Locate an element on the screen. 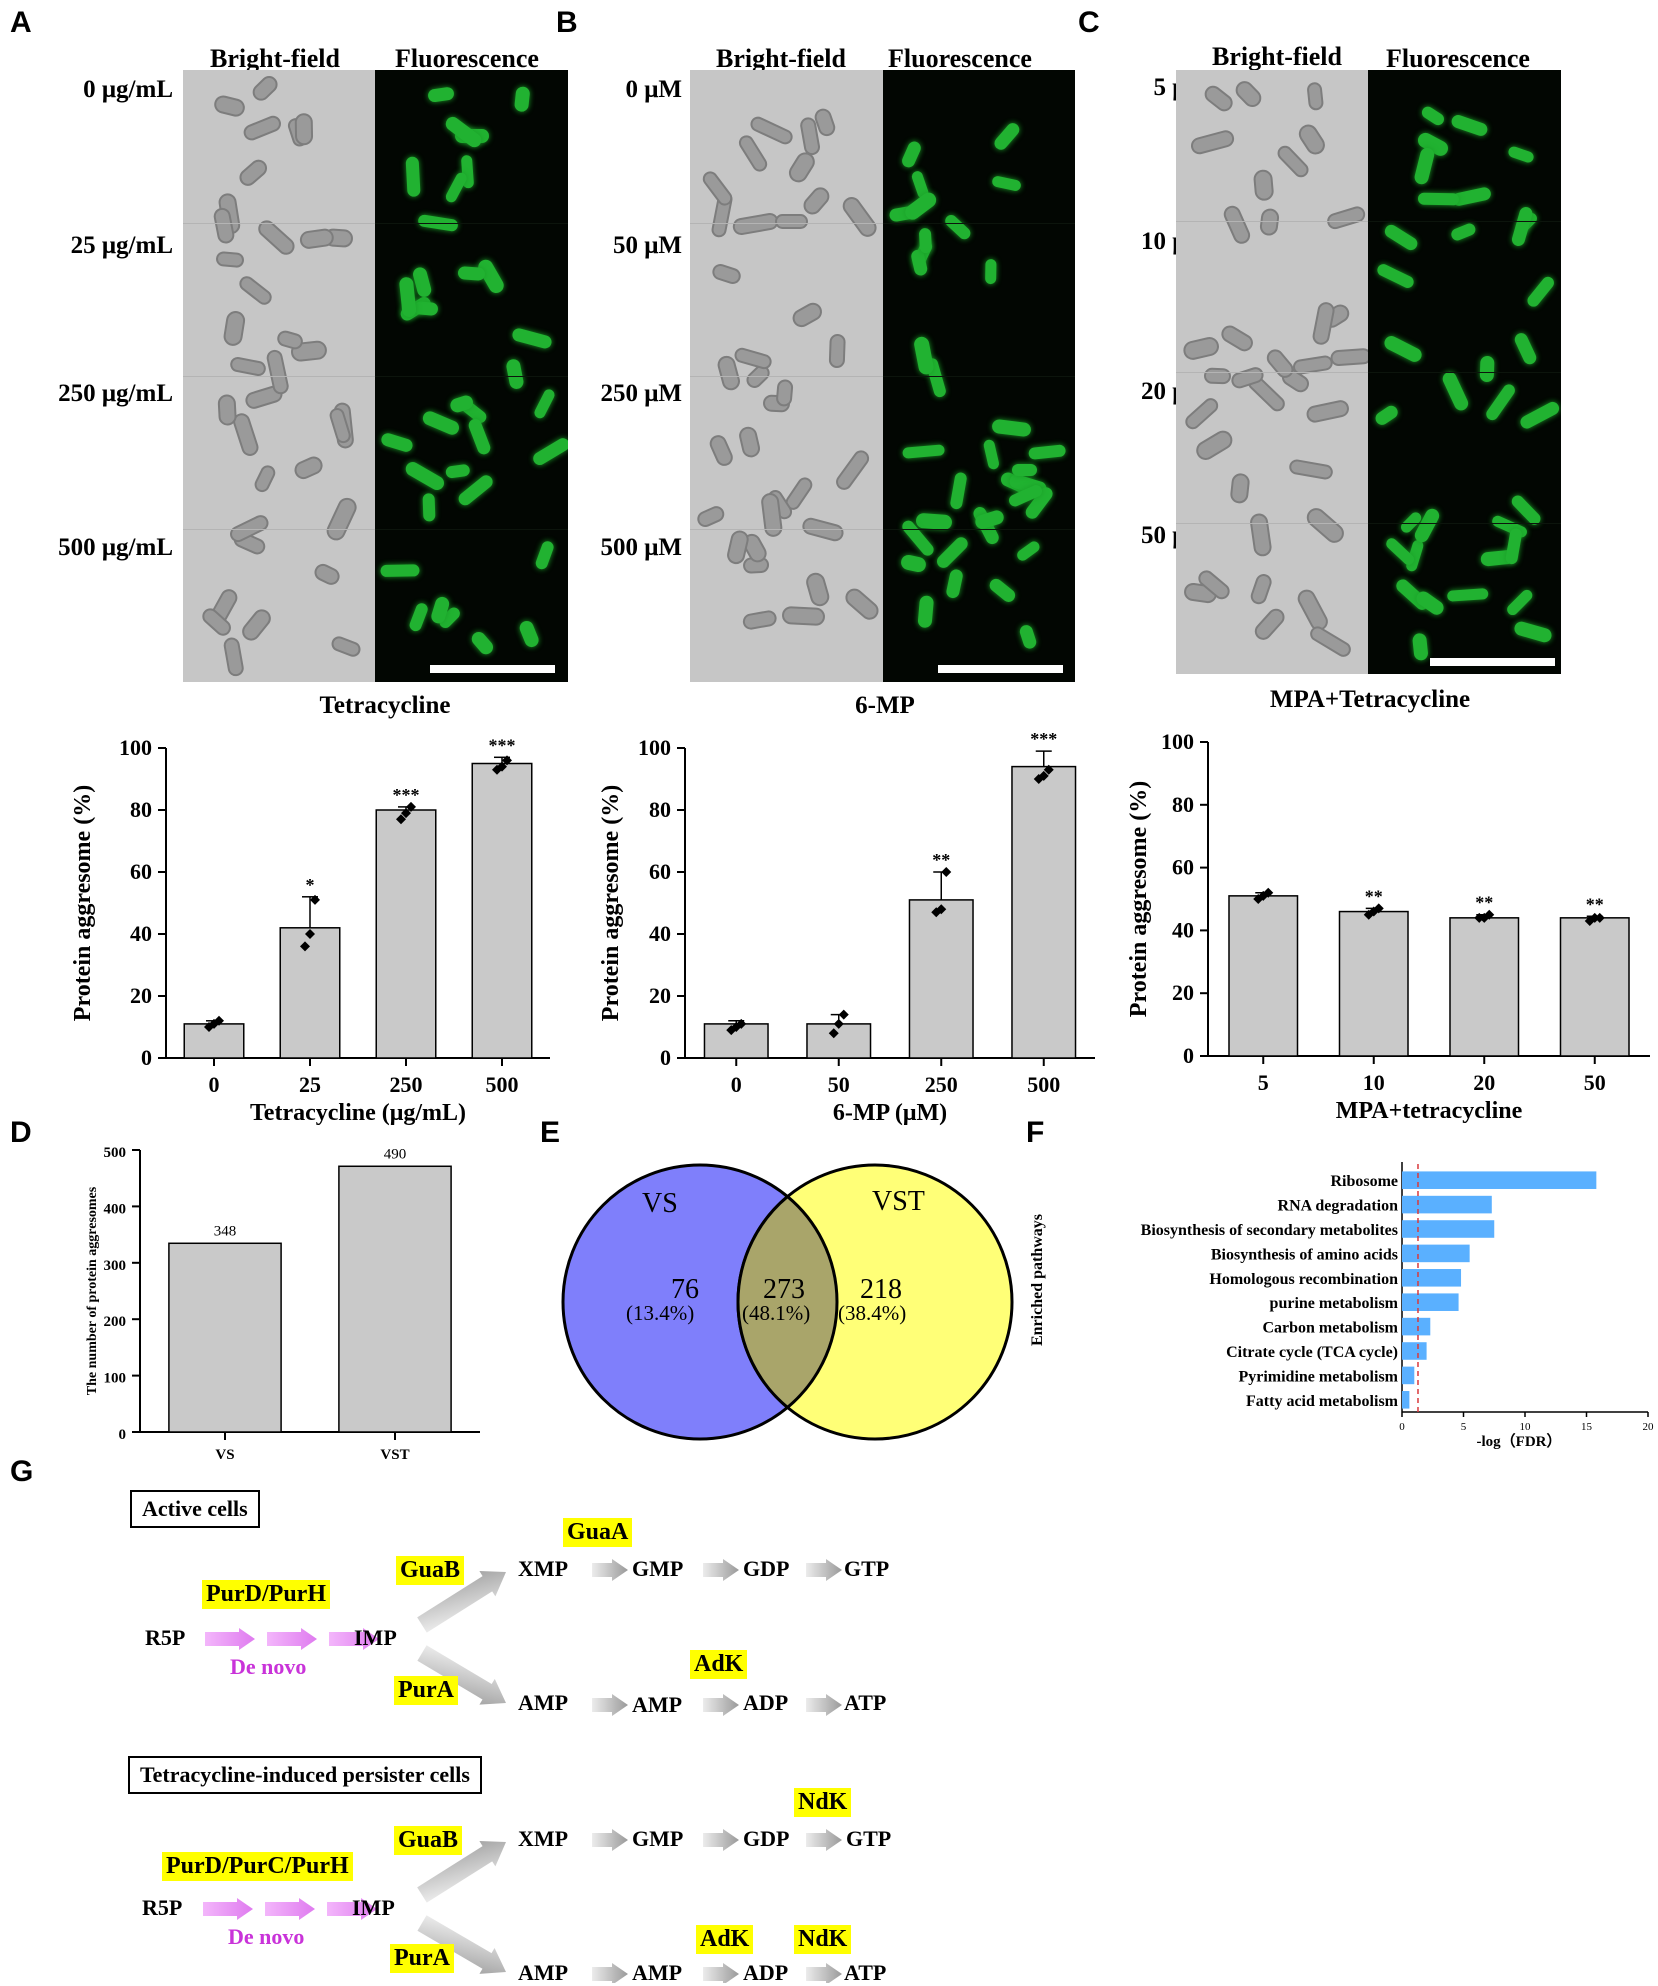  venn-label-vst: VST is located at coordinates (898, 1201).